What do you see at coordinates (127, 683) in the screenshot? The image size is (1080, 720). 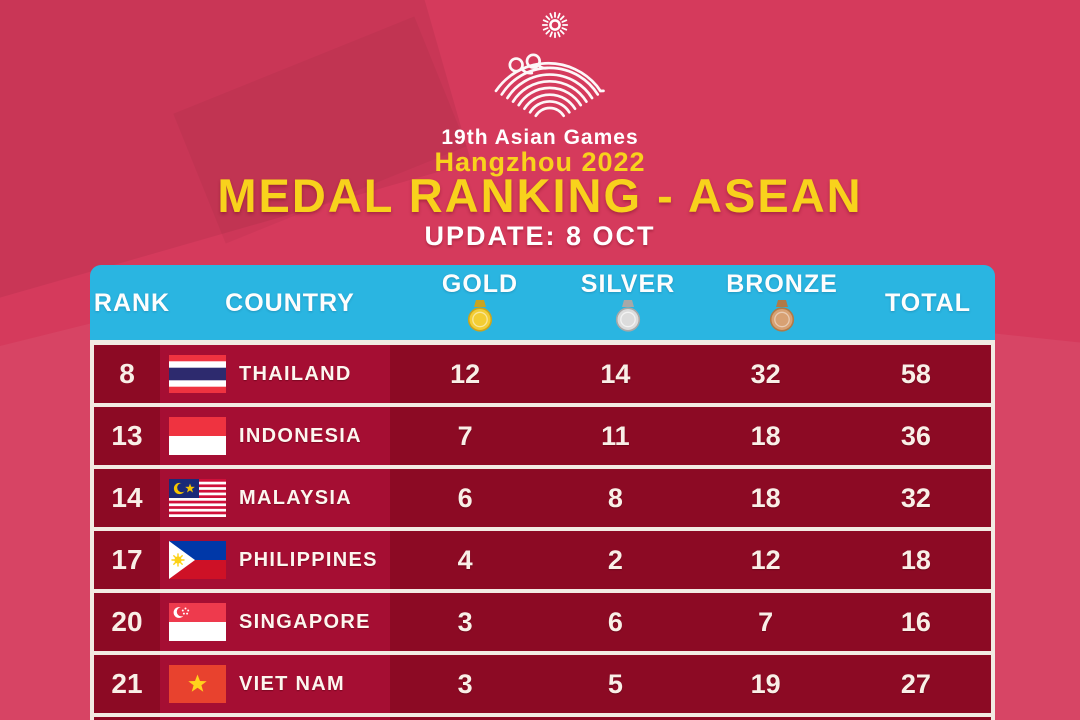 I see `rank-value: 21` at bounding box center [127, 683].